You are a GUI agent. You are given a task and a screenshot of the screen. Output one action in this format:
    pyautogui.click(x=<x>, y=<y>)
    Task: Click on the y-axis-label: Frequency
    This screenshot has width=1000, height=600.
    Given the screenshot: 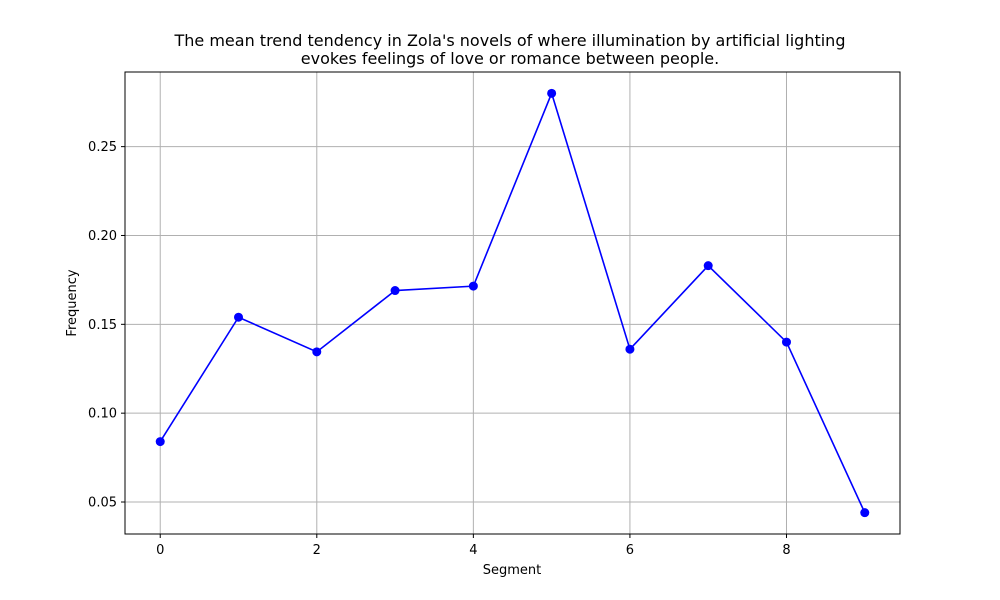 What is the action you would take?
    pyautogui.click(x=72, y=302)
    